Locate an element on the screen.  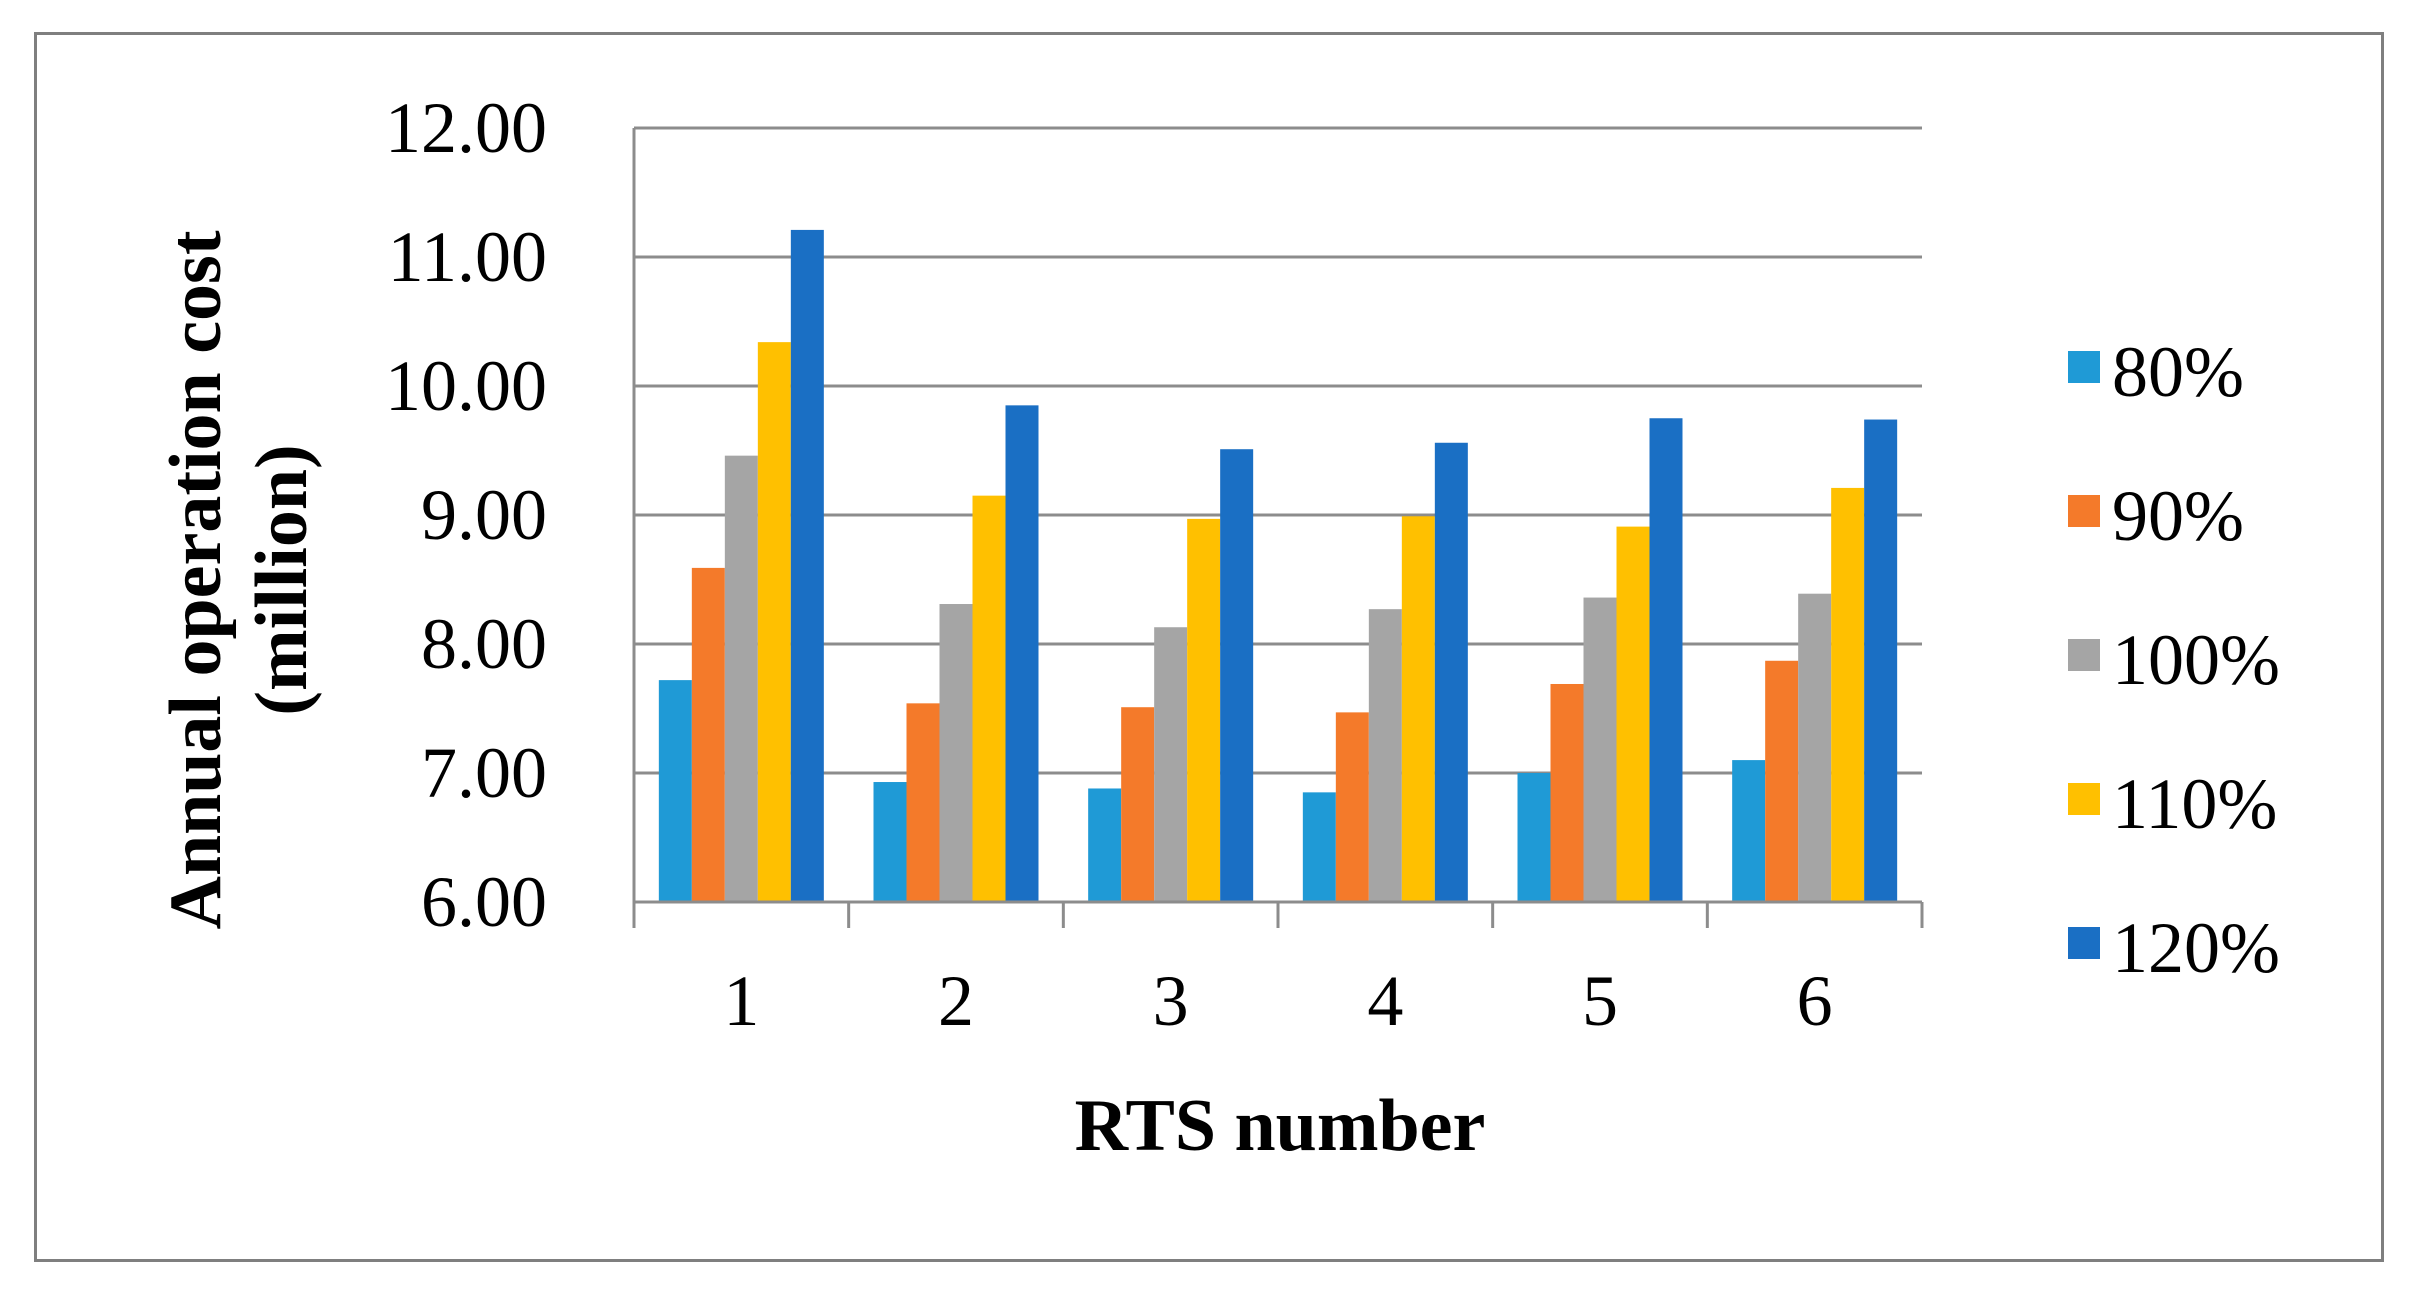
legend-label: 100% is located at coordinates (2196, 660).